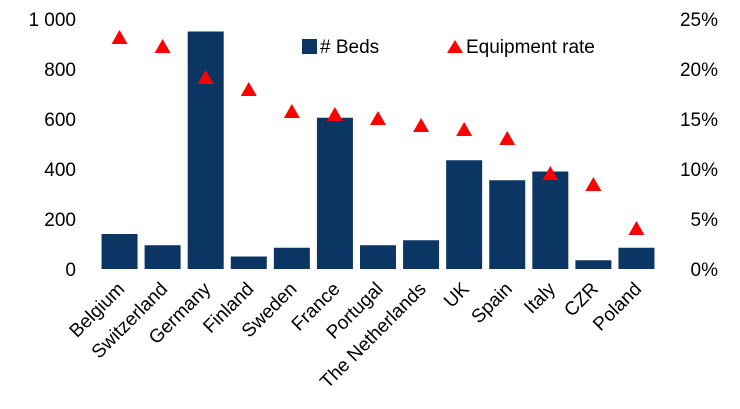  I want to click on right-tick-label: 20%, so click(699, 70).